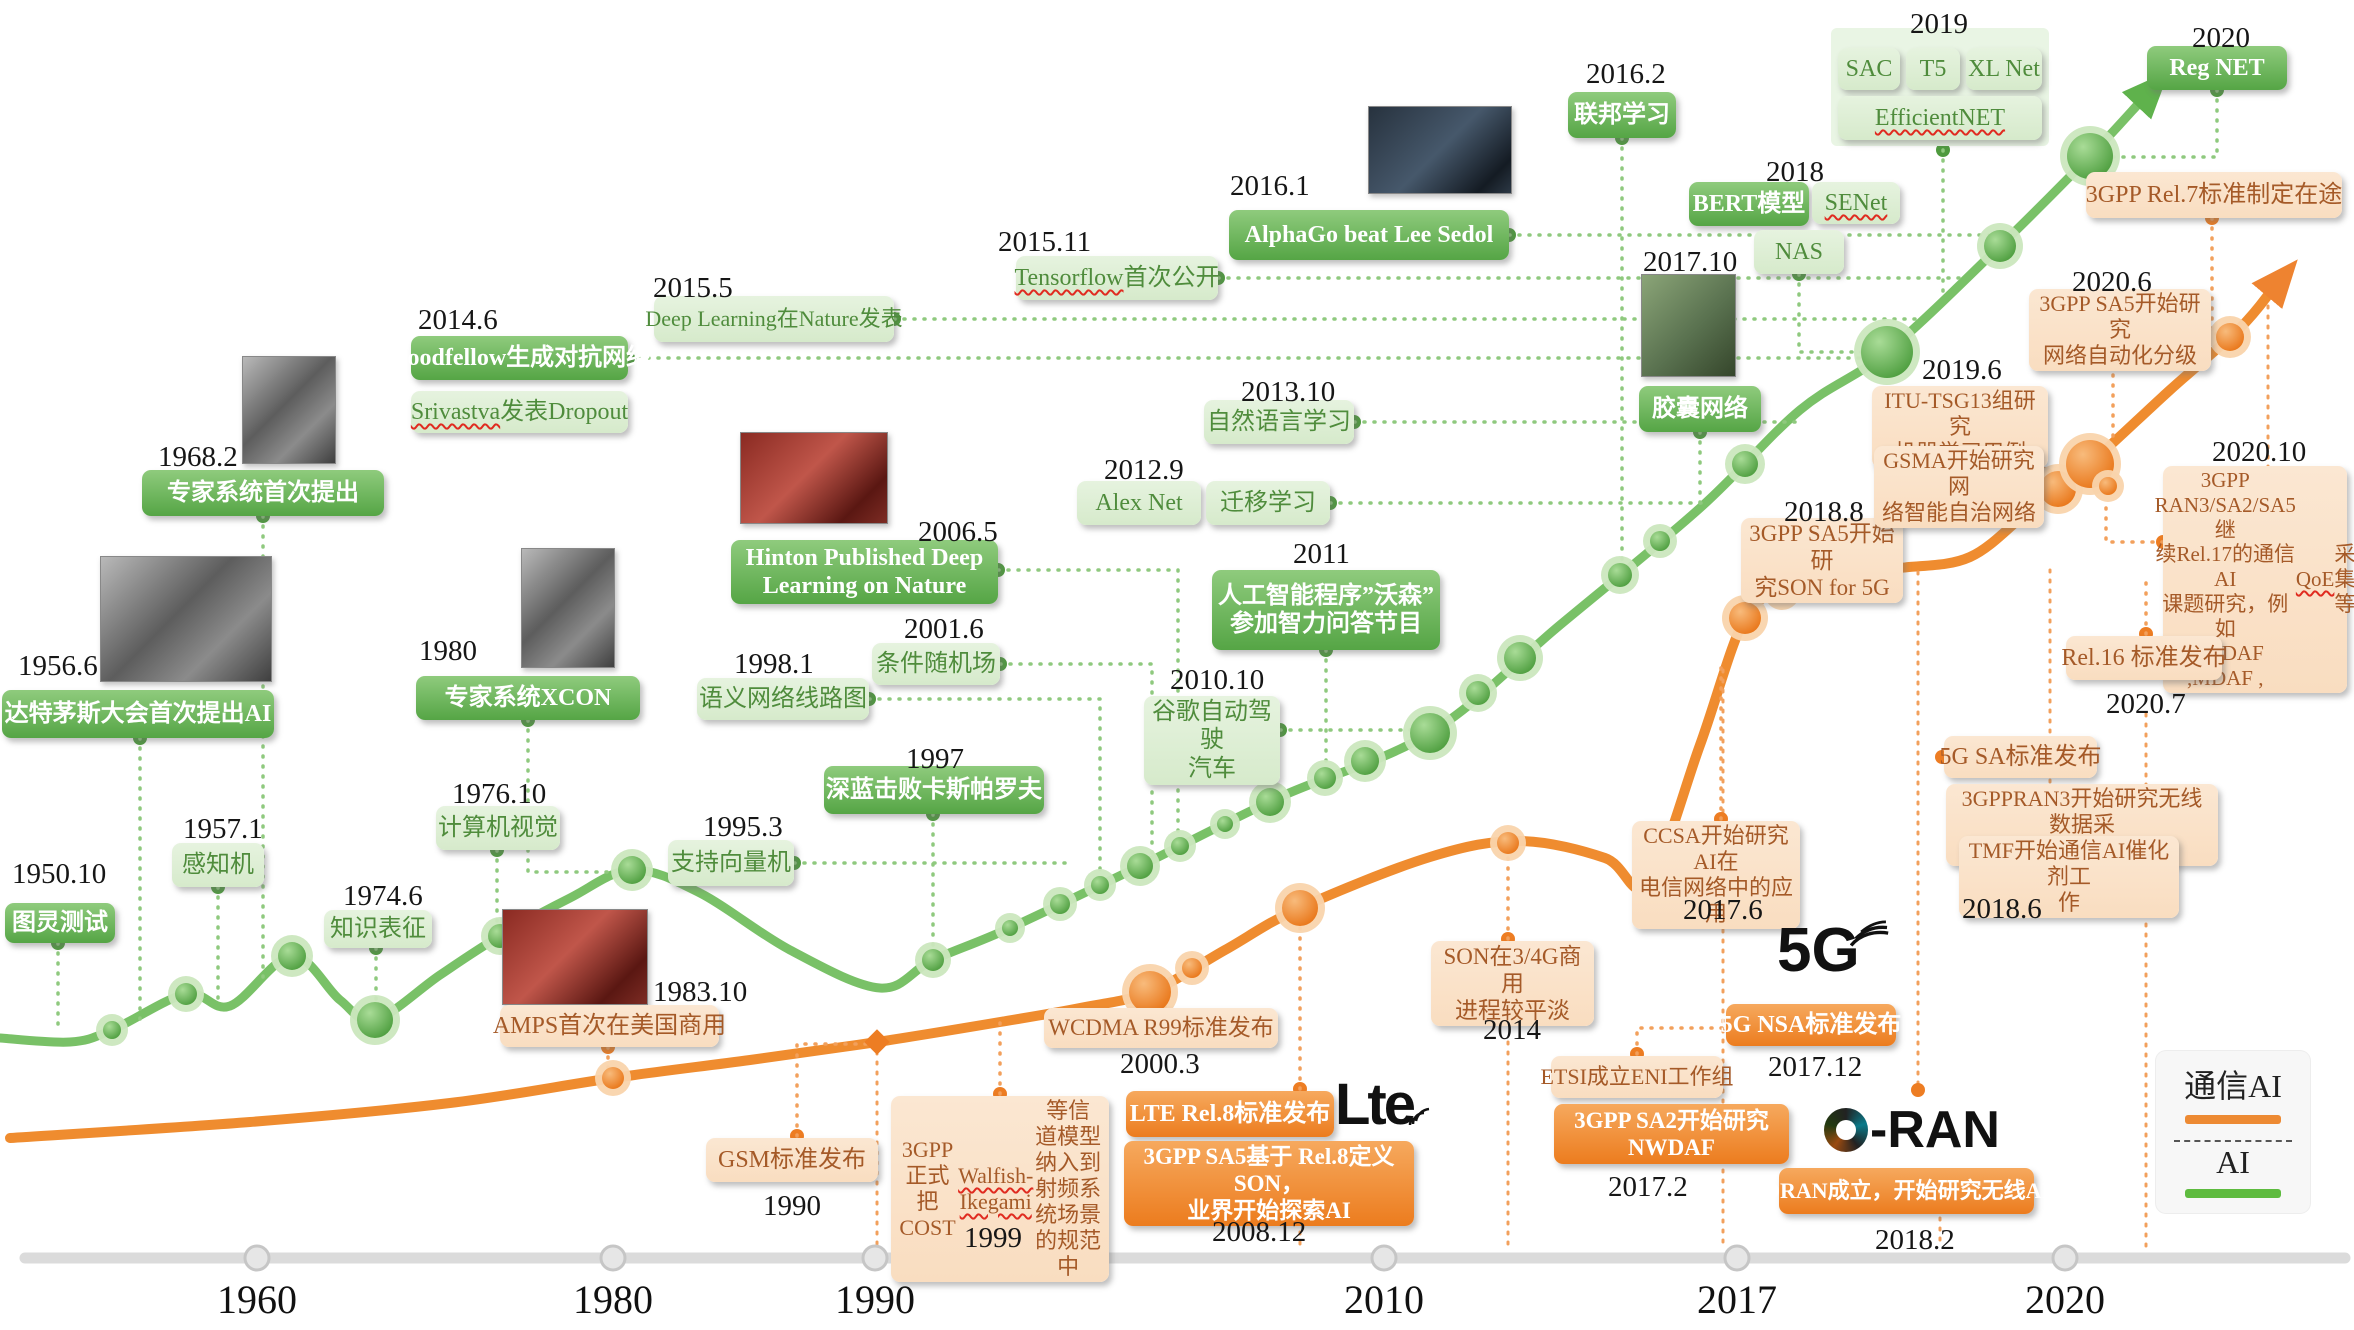 The height and width of the screenshot is (1330, 2354). I want to click on turing-test-box: 图灵测试, so click(60, 923).